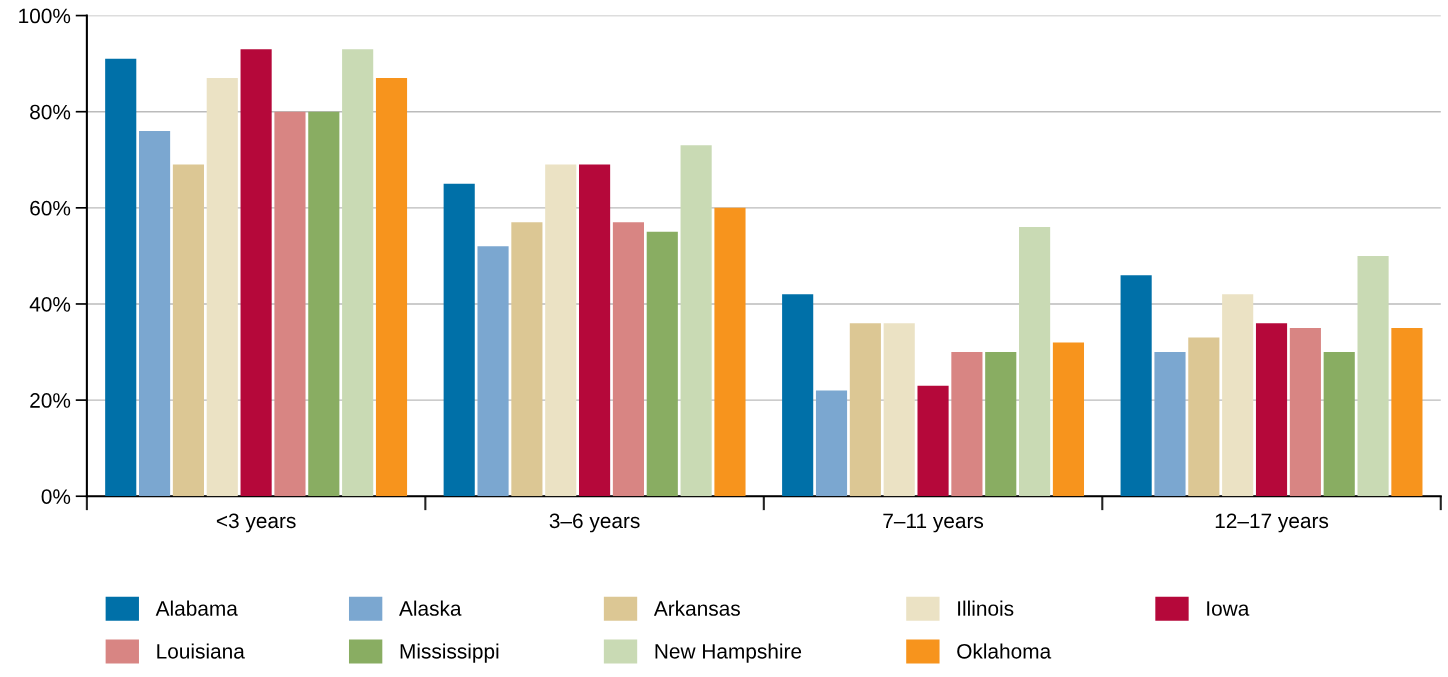 The width and height of the screenshot is (1448, 677). What do you see at coordinates (50, 208) in the screenshot?
I see `y-tick-label: 60%` at bounding box center [50, 208].